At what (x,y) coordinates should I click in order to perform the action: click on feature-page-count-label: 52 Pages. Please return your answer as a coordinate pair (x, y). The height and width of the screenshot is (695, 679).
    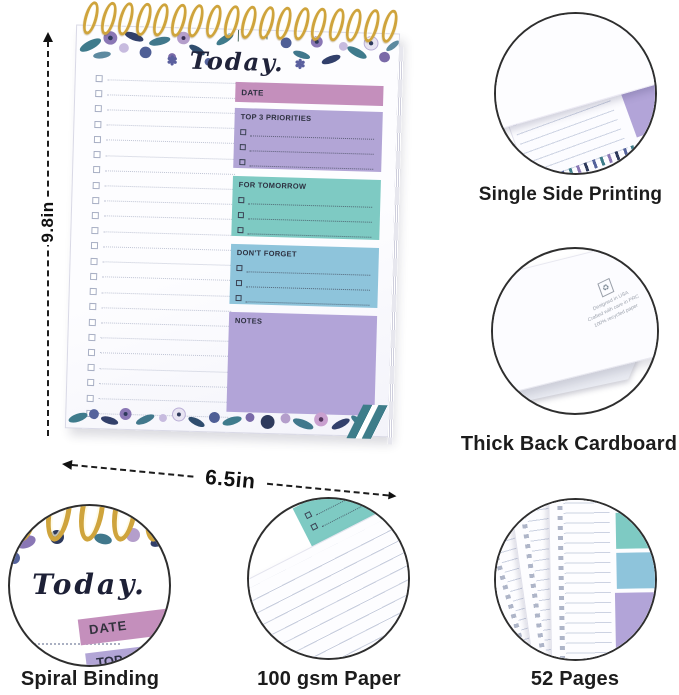
    Looking at the image, I should click on (575, 679).